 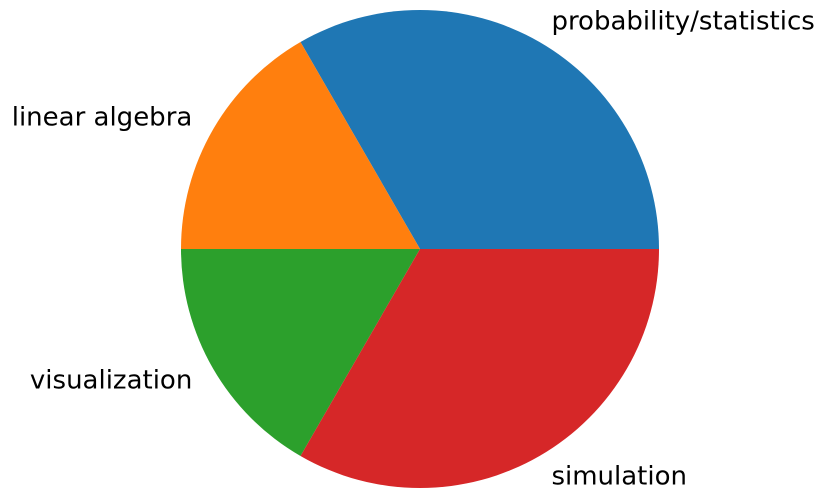 What do you see at coordinates (300, 145) in the screenshot?
I see `pie-slice-linear-algebra` at bounding box center [300, 145].